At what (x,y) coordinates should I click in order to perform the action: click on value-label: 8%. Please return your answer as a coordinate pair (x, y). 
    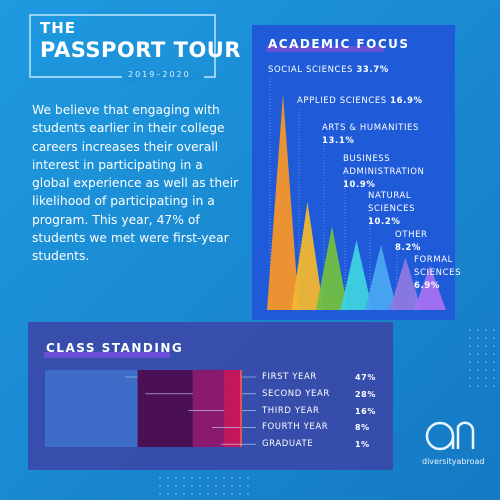
    Looking at the image, I should click on (362, 428).